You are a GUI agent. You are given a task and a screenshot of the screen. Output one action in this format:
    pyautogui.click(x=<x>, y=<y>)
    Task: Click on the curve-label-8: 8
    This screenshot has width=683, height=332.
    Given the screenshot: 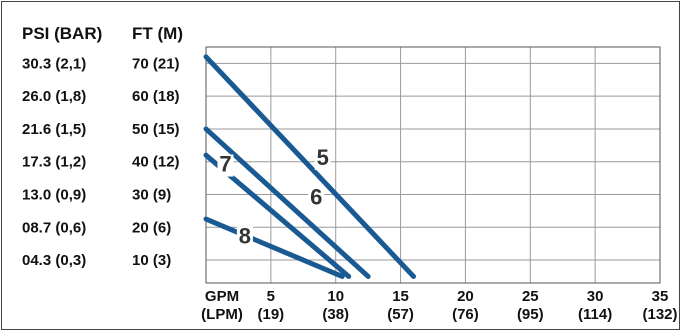 What is the action you would take?
    pyautogui.click(x=245, y=236)
    